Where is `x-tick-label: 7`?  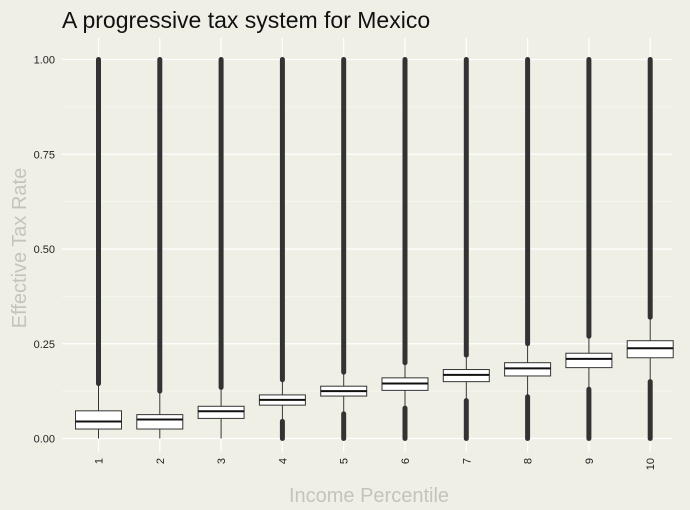 x-tick-label: 7 is located at coordinates (467, 461).